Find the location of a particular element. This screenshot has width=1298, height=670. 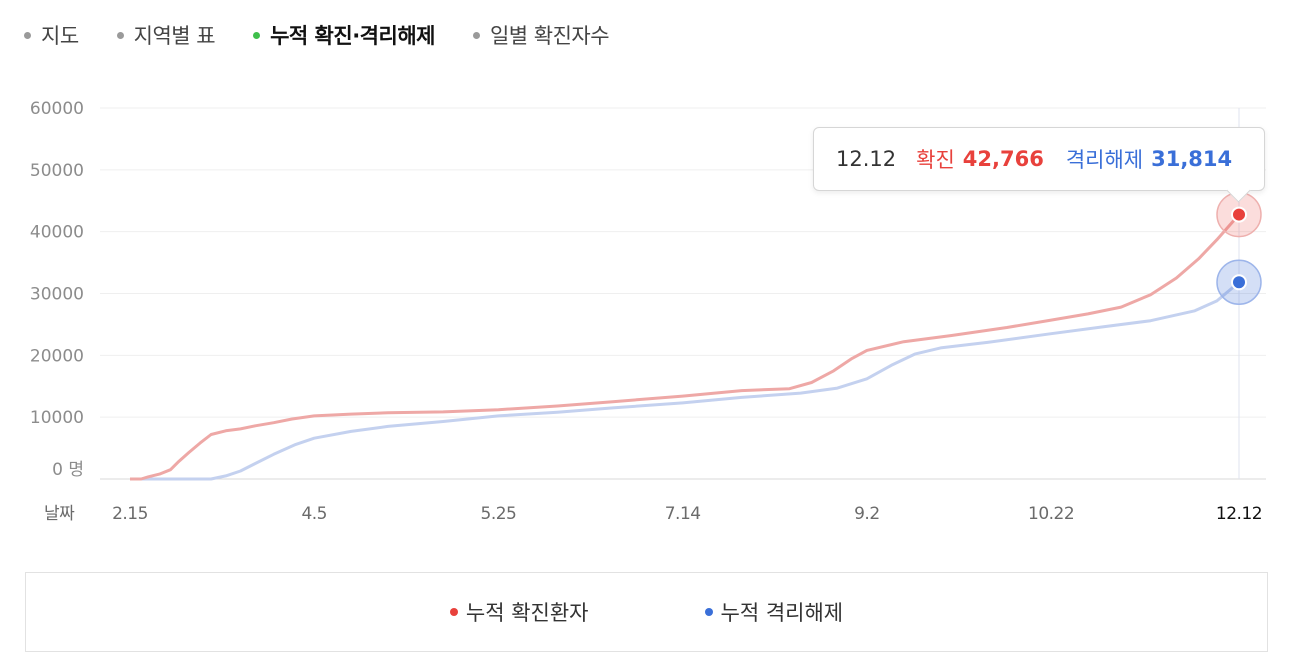

tab-region-table: 지역별 표 is located at coordinates (166, 35).